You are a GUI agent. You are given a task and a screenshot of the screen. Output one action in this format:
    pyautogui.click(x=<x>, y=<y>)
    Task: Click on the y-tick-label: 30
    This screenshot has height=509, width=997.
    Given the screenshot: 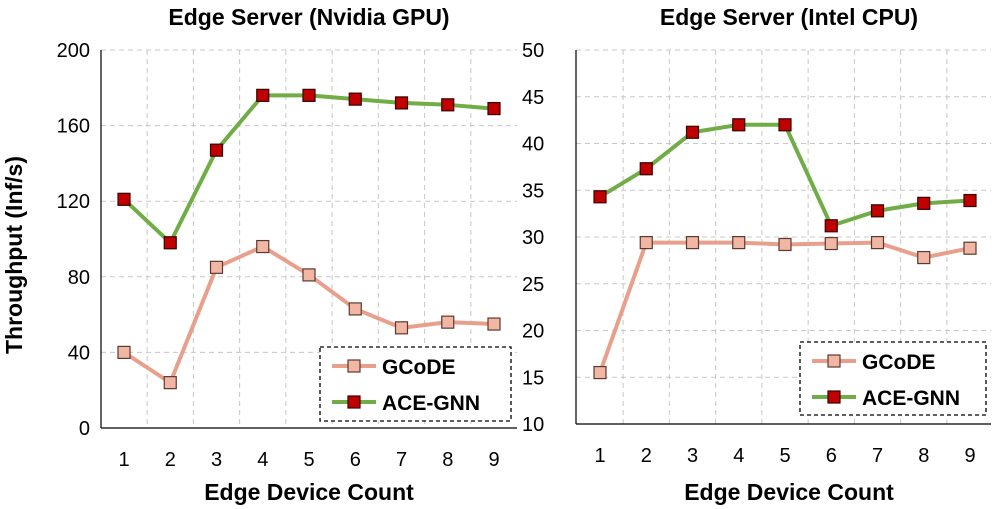 What is the action you would take?
    pyautogui.click(x=533, y=238)
    